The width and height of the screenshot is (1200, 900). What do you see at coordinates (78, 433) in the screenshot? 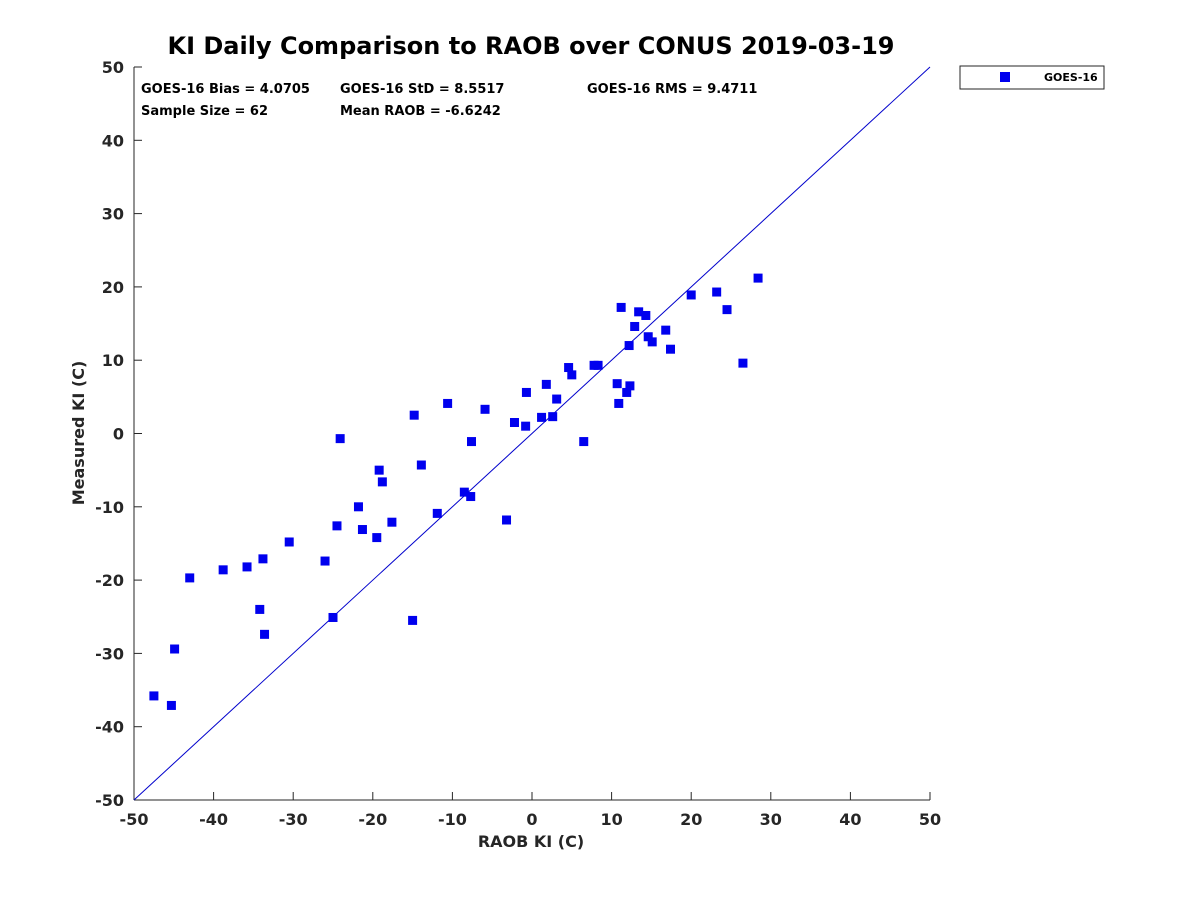
I see `y-axis-label: Measured KI (C)` at bounding box center [78, 433].